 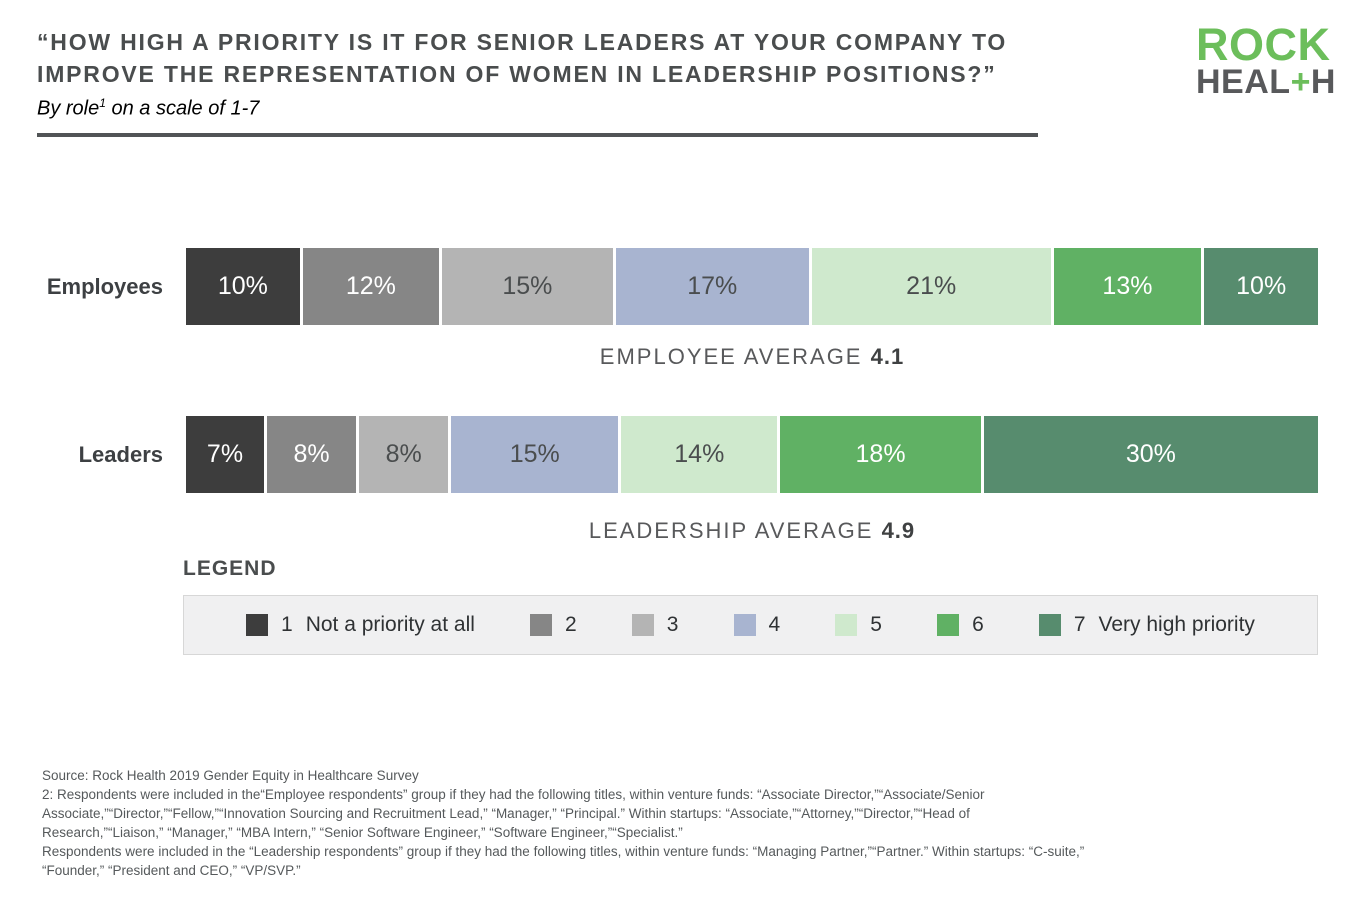 I want to click on average-value: 4.1, so click(x=887, y=356).